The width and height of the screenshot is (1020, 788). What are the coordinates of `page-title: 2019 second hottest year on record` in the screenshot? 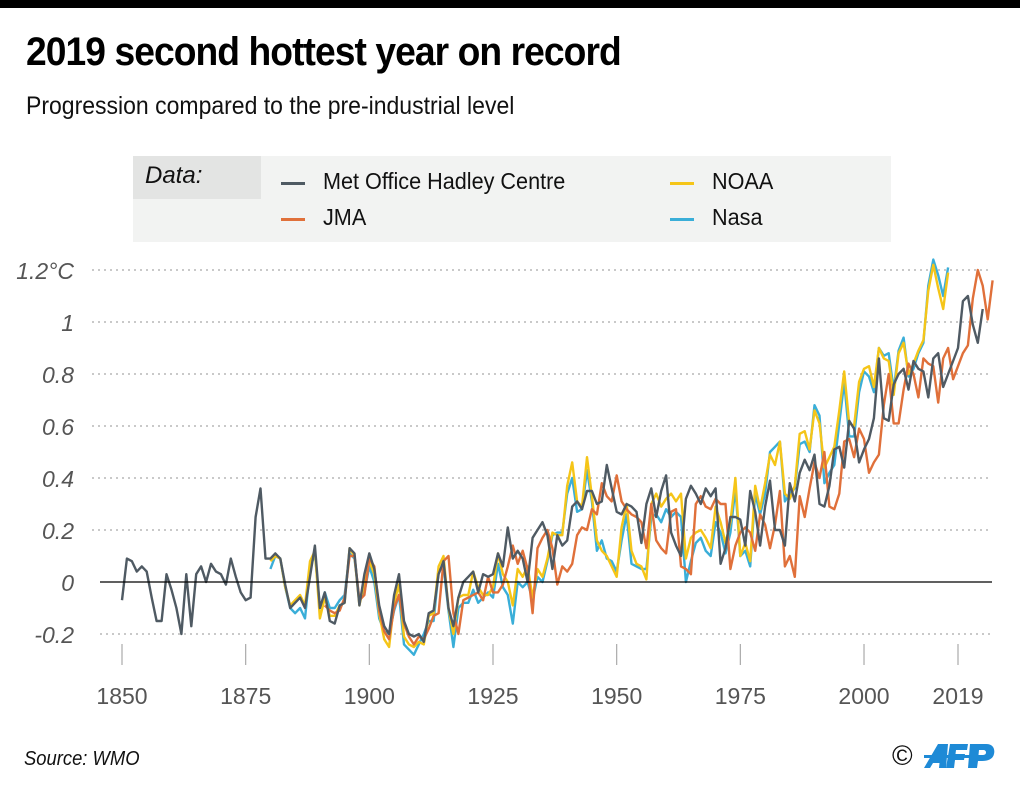 It's located at (324, 52).